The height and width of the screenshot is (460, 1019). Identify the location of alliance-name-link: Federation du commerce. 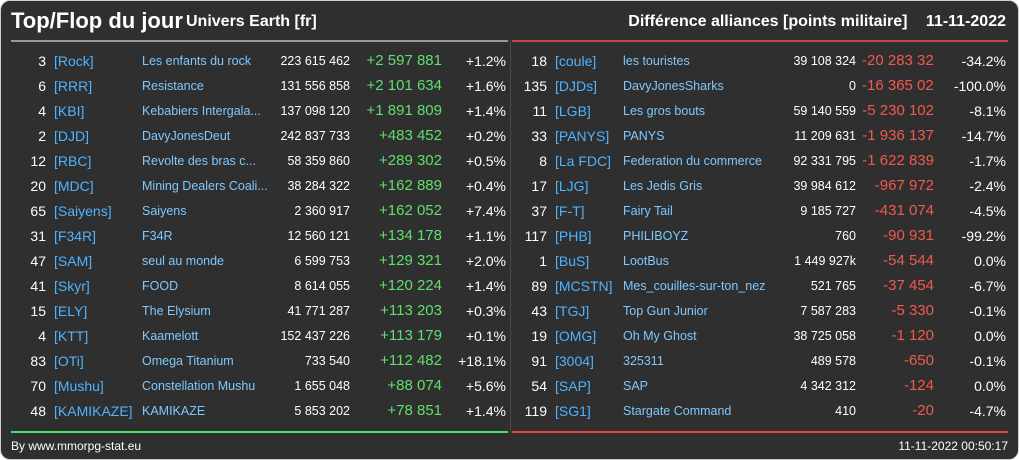
(692, 160).